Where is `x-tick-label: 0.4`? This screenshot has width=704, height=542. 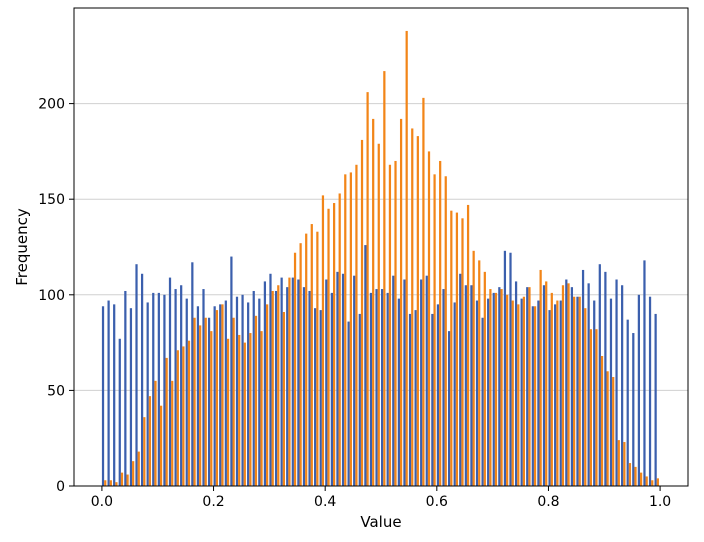 x-tick-label: 0.4 is located at coordinates (325, 502).